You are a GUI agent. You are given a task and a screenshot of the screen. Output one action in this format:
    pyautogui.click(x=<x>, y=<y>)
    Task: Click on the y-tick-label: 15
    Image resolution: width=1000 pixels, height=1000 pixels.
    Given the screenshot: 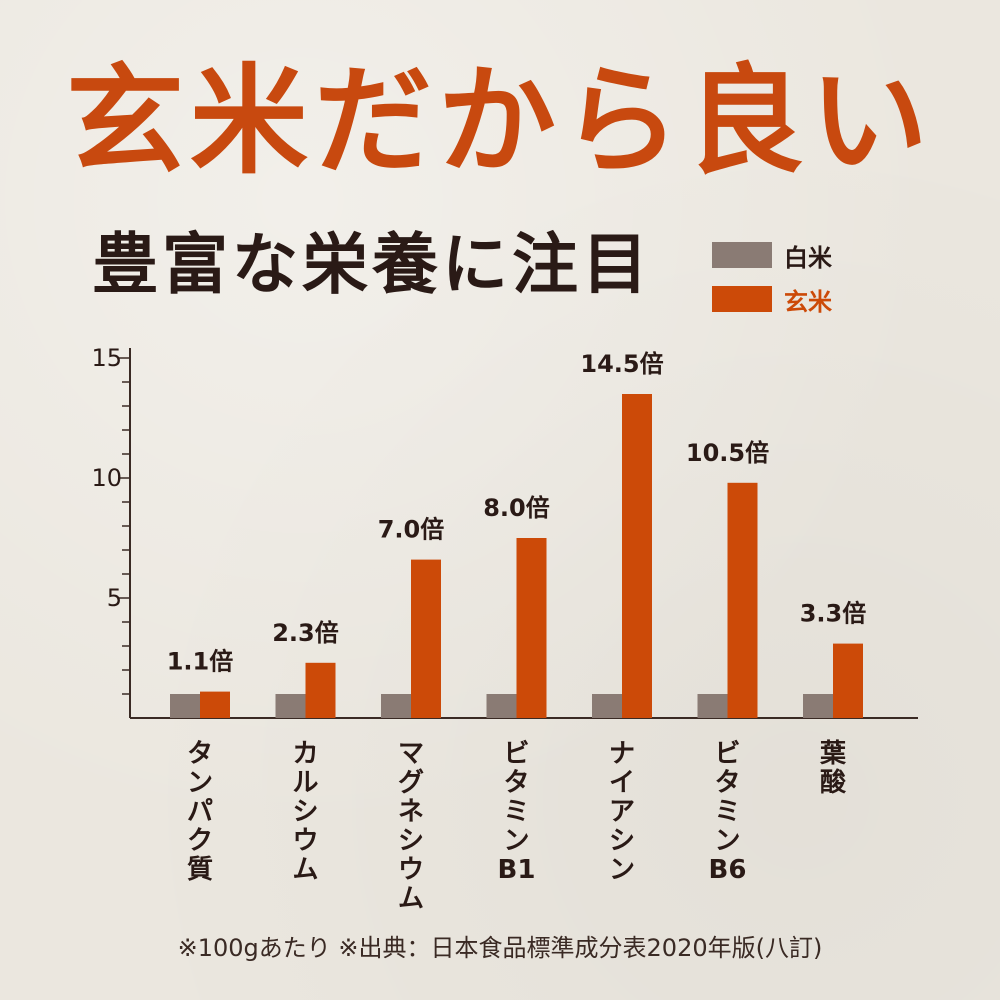 What is the action you would take?
    pyautogui.click(x=106, y=358)
    